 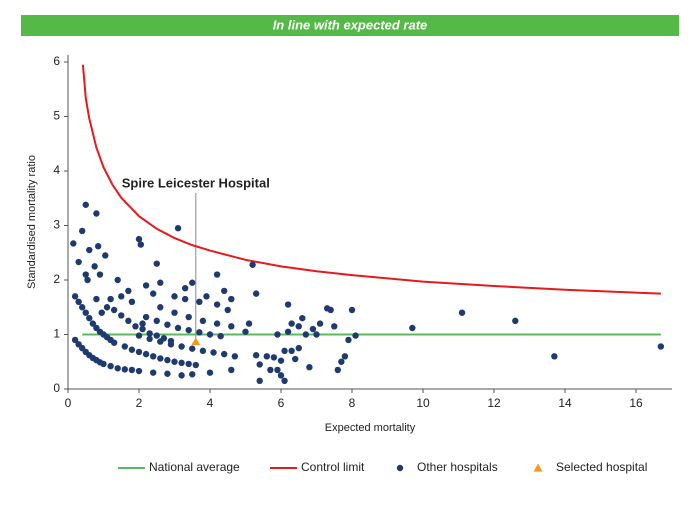 What do you see at coordinates (350, 24) in the screenshot?
I see `header-title: In line with expected rate` at bounding box center [350, 24].